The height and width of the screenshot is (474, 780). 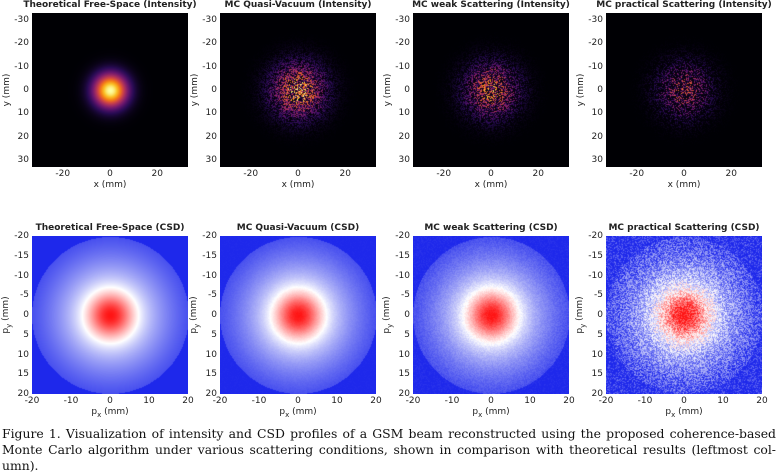 What do you see at coordinates (298, 228) in the screenshot?
I see `subplot-title: MC Quasi-Vacuum (CSD)` at bounding box center [298, 228].